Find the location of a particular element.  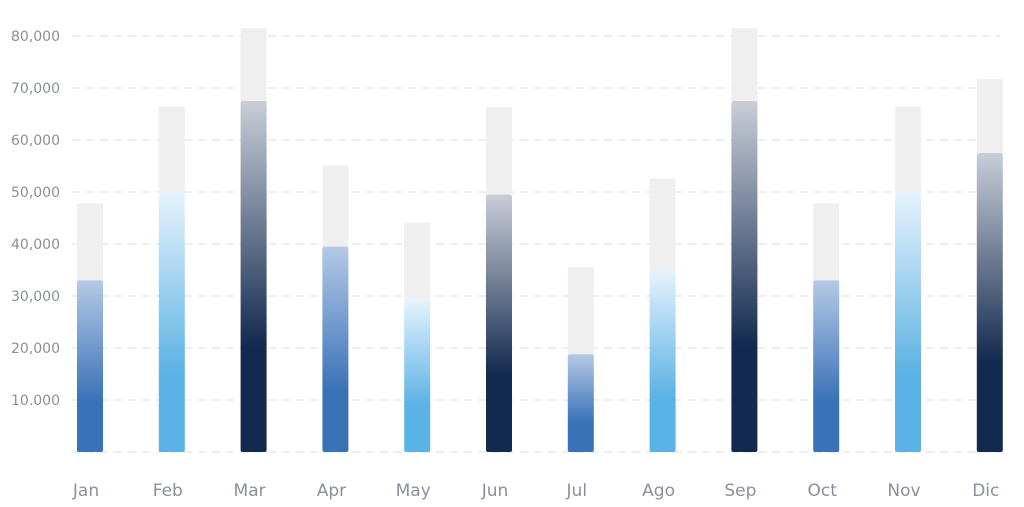

x-tick-label: Jan is located at coordinates (85, 491).